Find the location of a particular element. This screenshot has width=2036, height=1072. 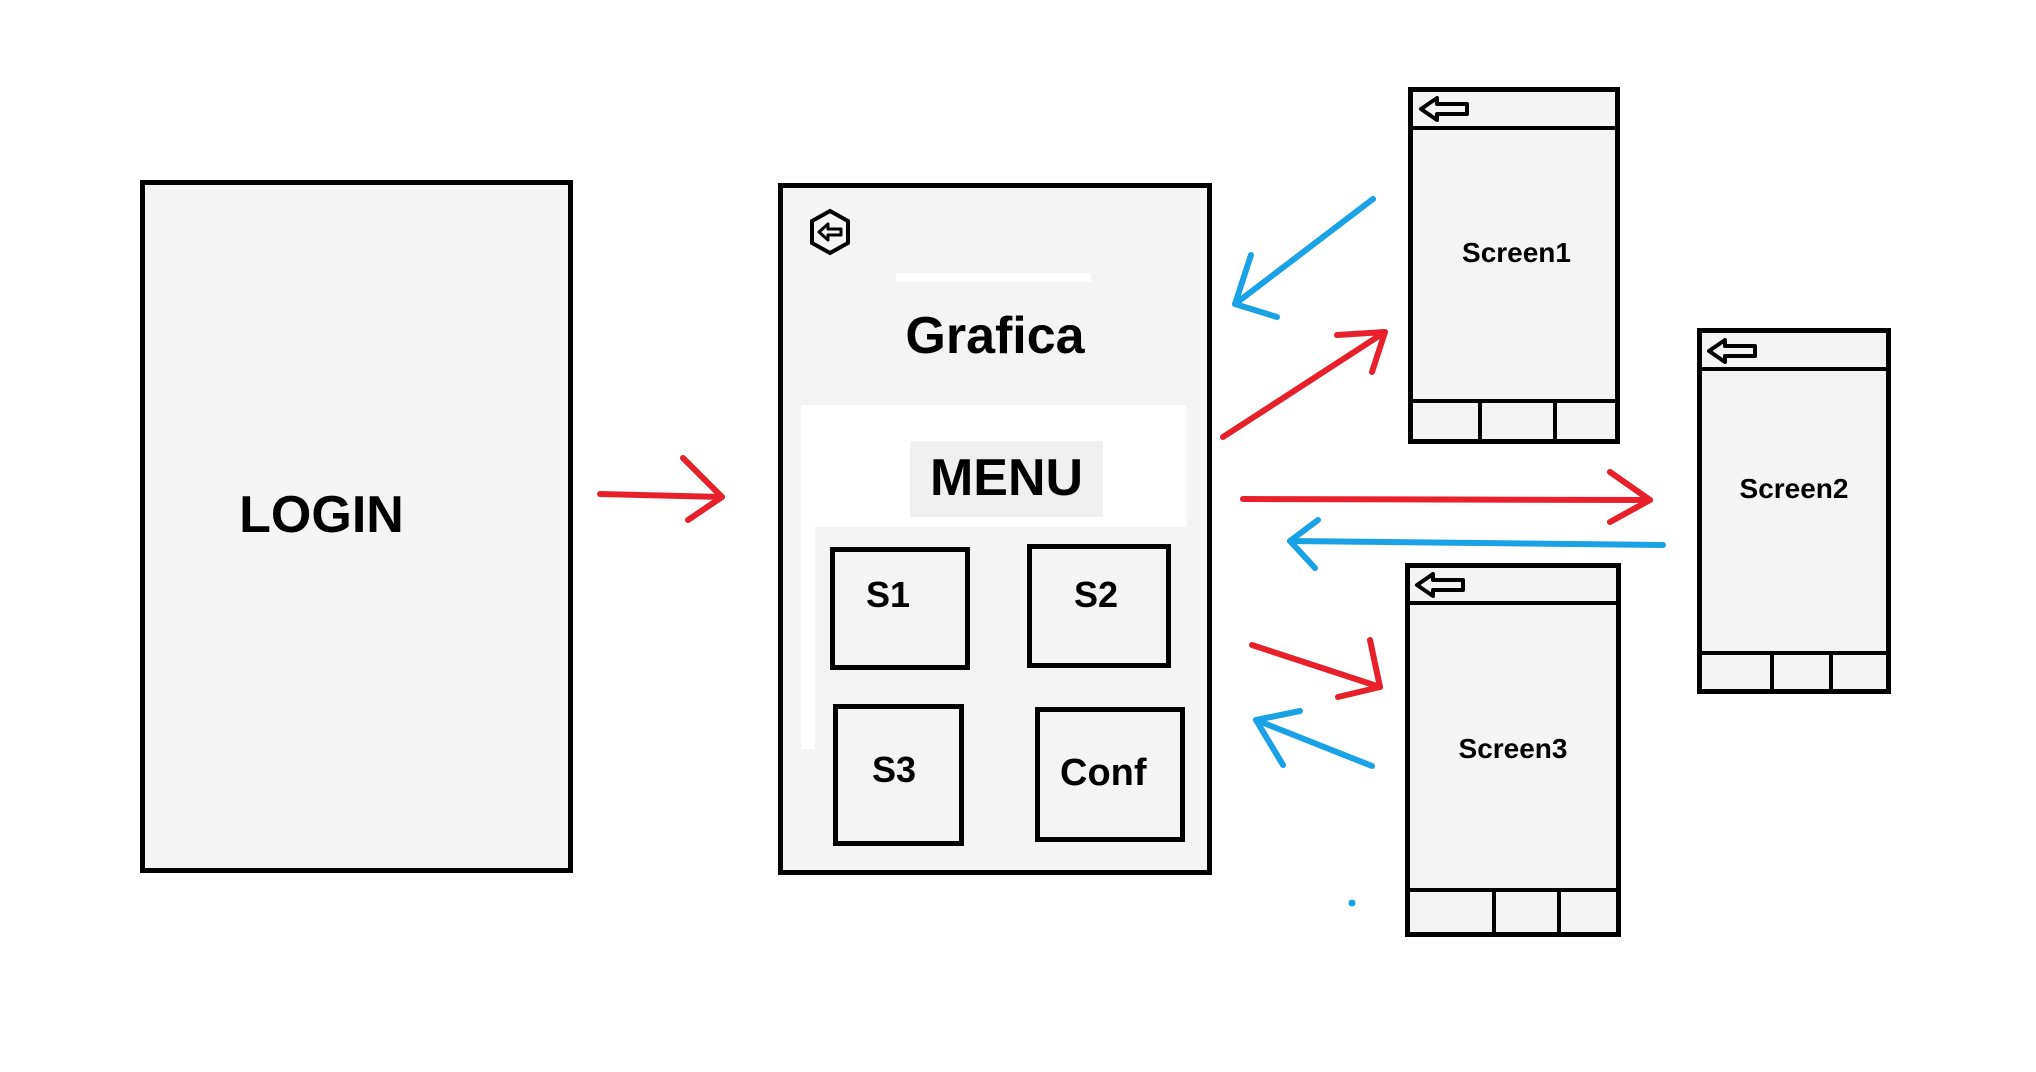

hexagon-back-icon is located at coordinates (830, 232).